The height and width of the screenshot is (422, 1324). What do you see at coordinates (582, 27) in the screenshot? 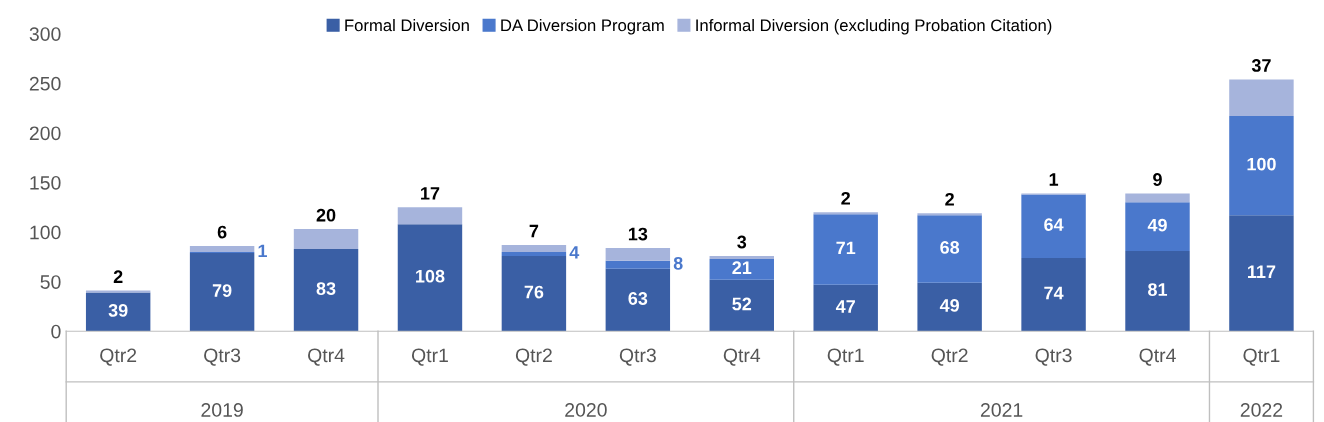
I see `legend-label: DA Diversion Program` at bounding box center [582, 27].